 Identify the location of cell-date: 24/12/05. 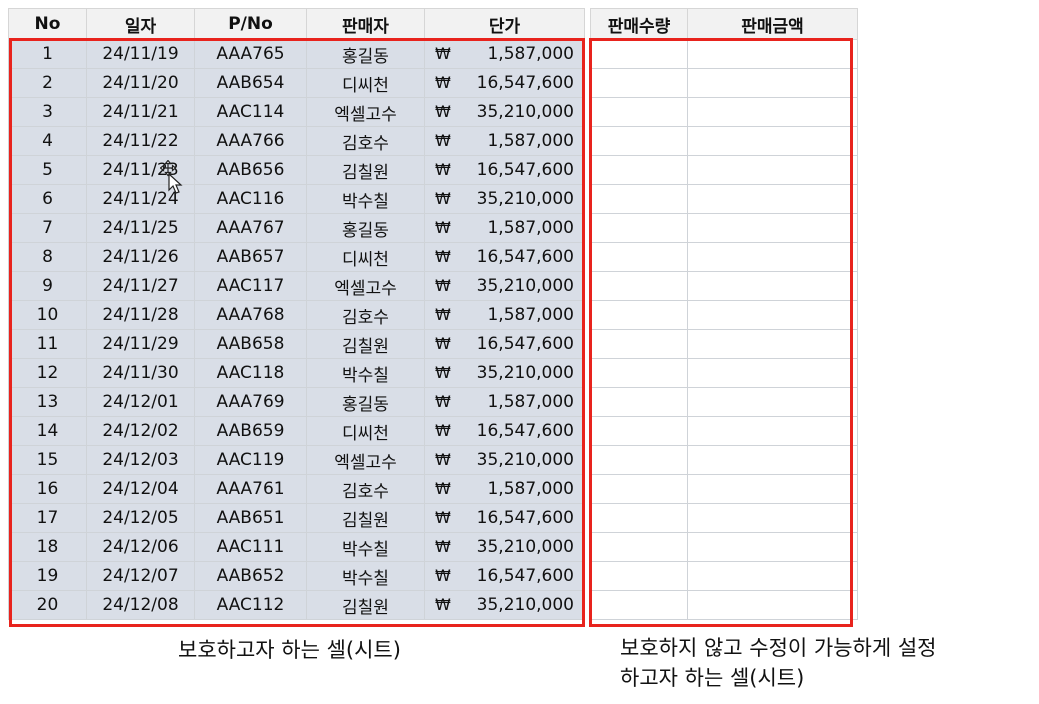
(140, 518).